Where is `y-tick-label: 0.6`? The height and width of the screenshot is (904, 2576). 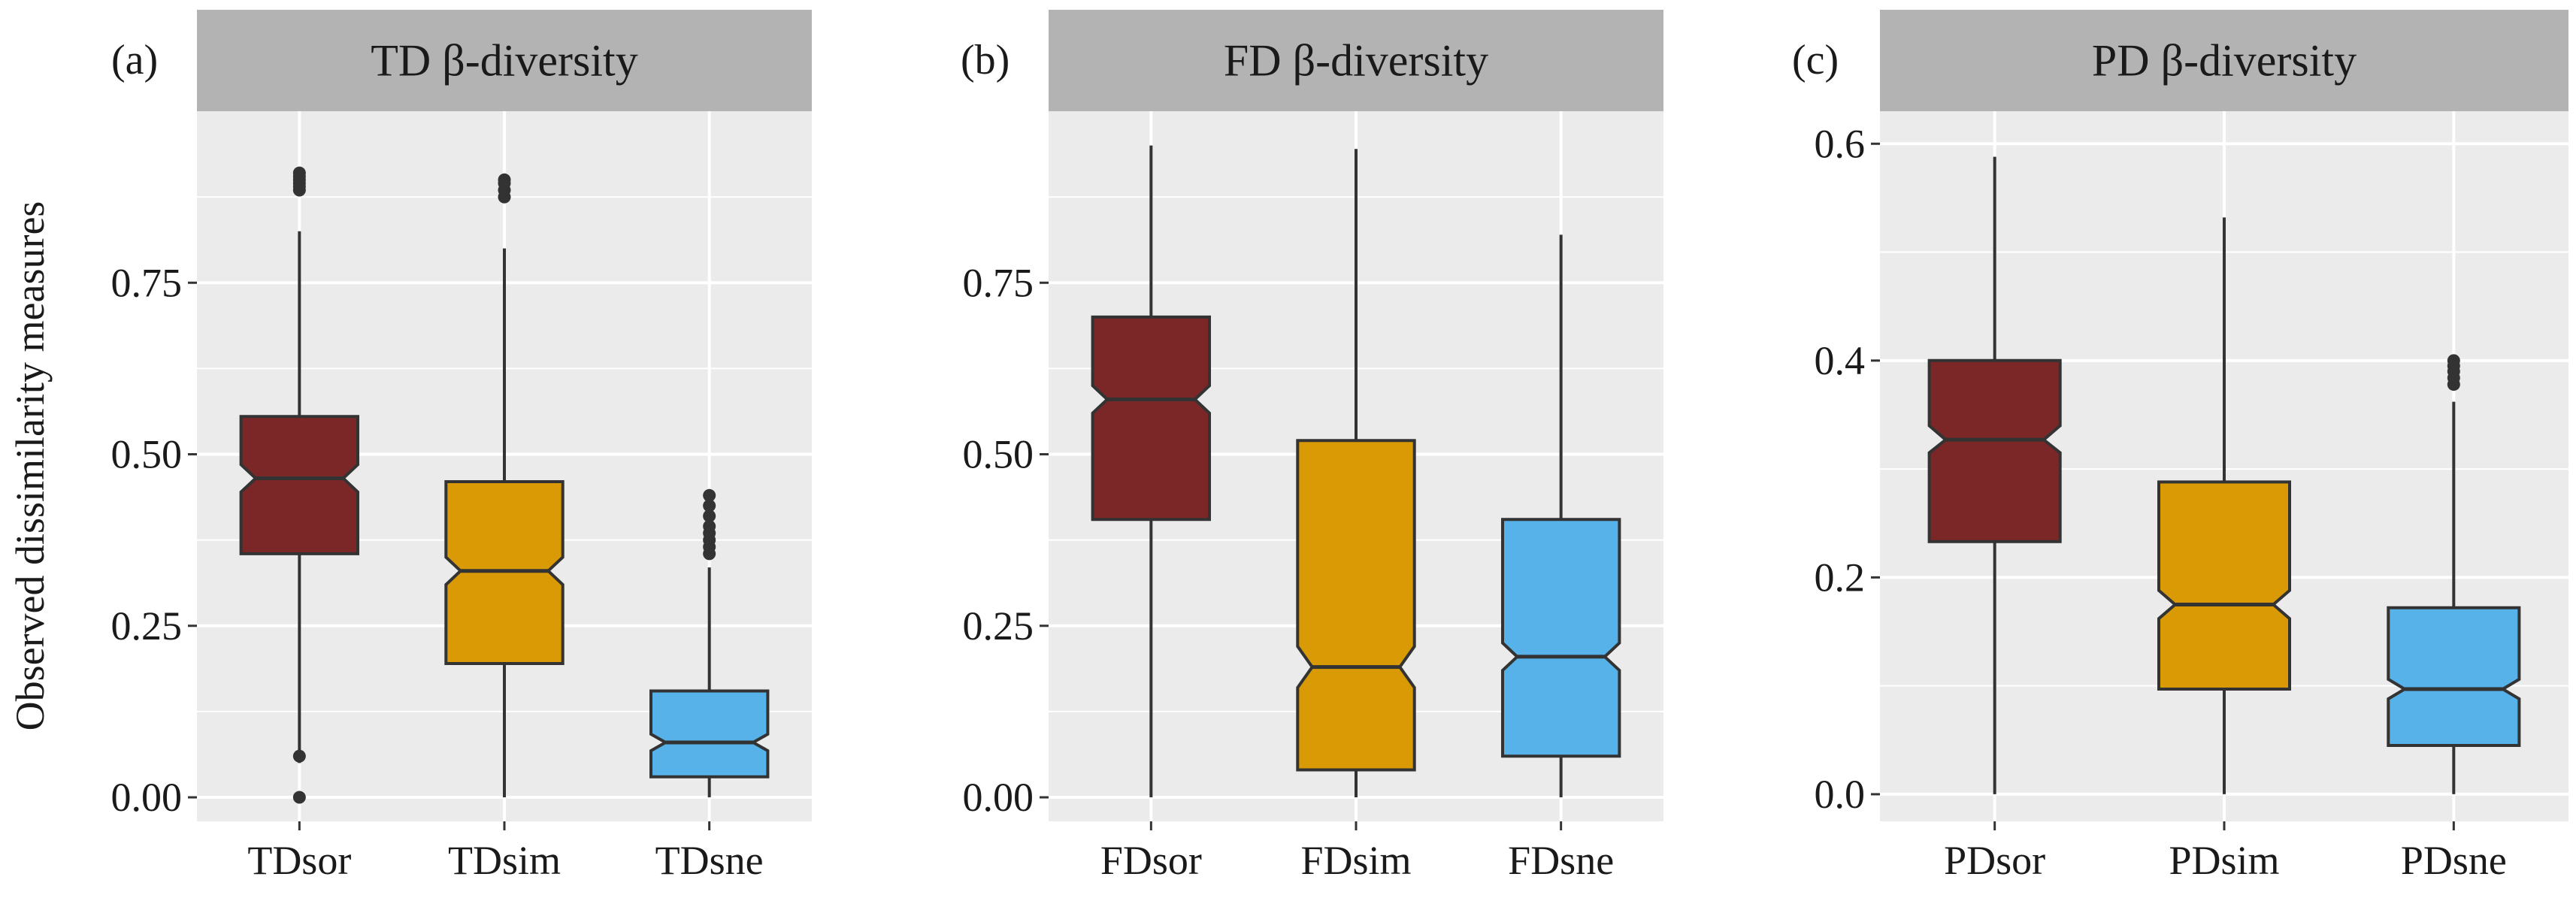 y-tick-label: 0.6 is located at coordinates (1840, 143).